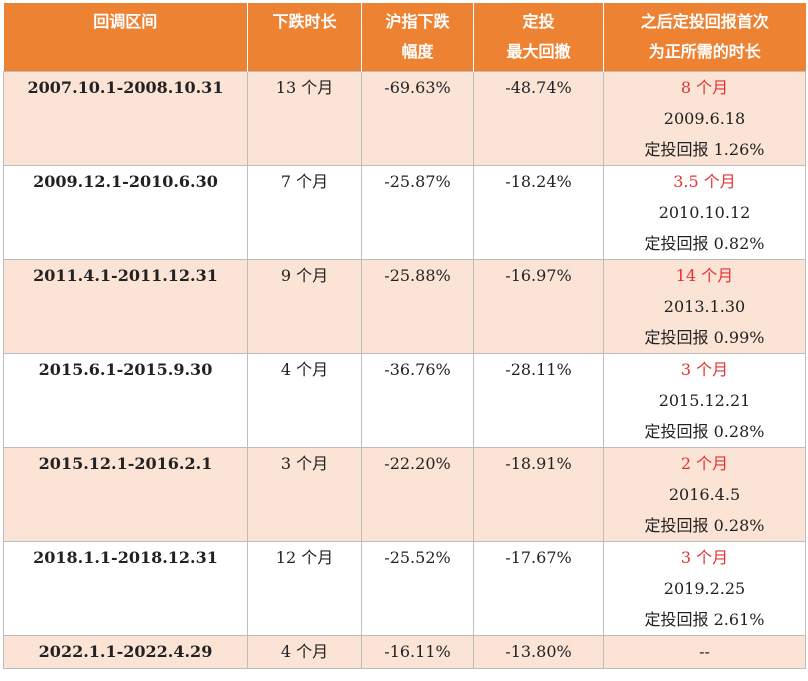 Image resolution: width=808 pixels, height=681 pixels. What do you see at coordinates (704, 275) in the screenshot?
I see `recovery-time: 14 个月` at bounding box center [704, 275].